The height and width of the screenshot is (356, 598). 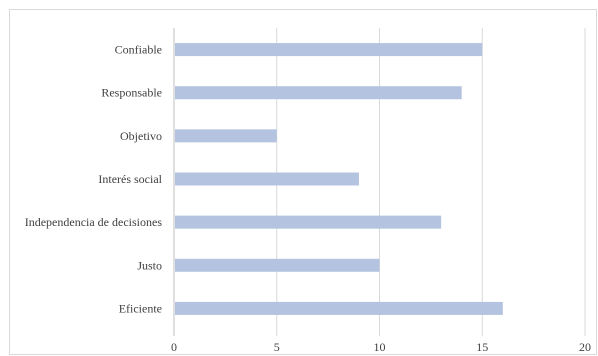 I want to click on bar-justo, so click(x=277, y=265).